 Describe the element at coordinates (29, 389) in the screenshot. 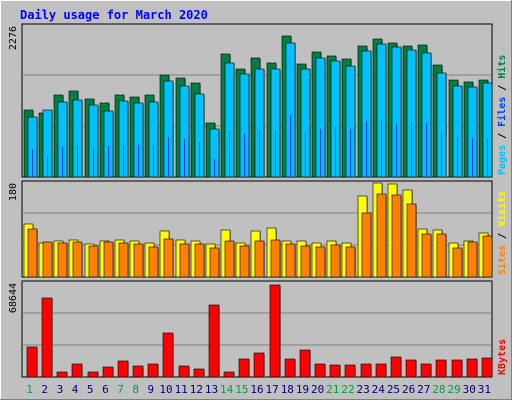

I see `x-tick-label-day-1: 1` at that location.